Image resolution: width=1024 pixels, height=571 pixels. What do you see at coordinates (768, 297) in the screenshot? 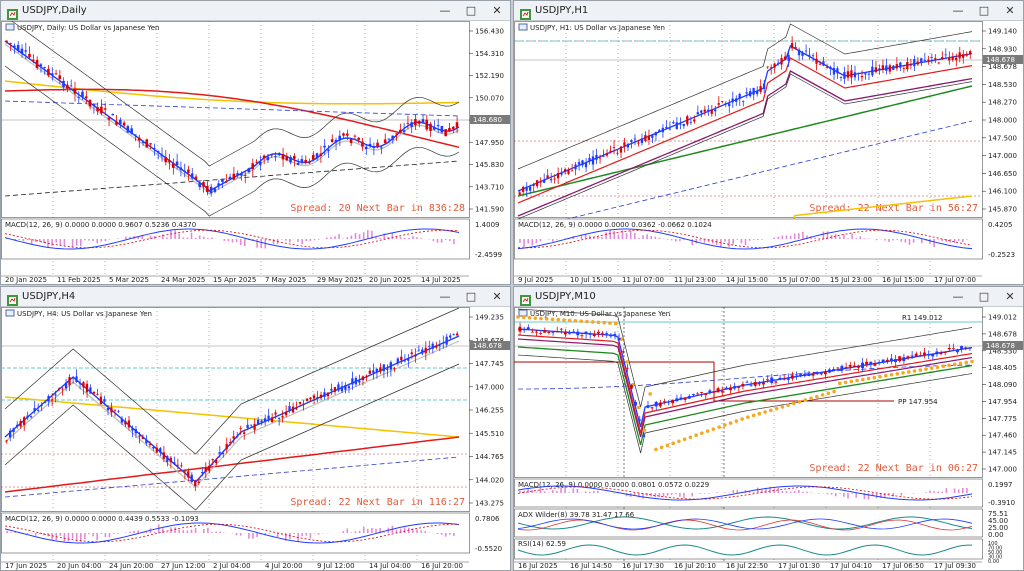
I see `window-titlebar: USDJPY,M10 — □ ✕` at bounding box center [768, 297].